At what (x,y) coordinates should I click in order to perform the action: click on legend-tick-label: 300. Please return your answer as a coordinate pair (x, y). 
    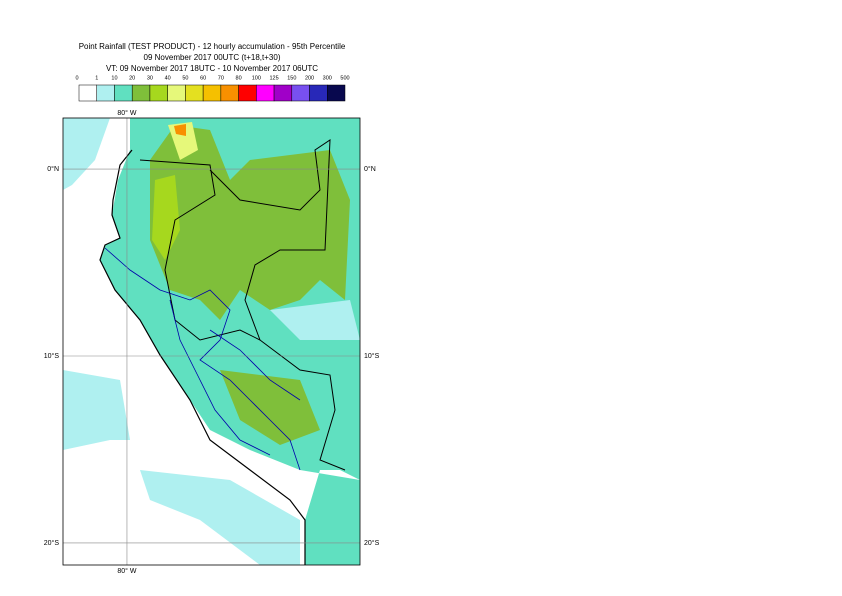
    Looking at the image, I should click on (327, 78).